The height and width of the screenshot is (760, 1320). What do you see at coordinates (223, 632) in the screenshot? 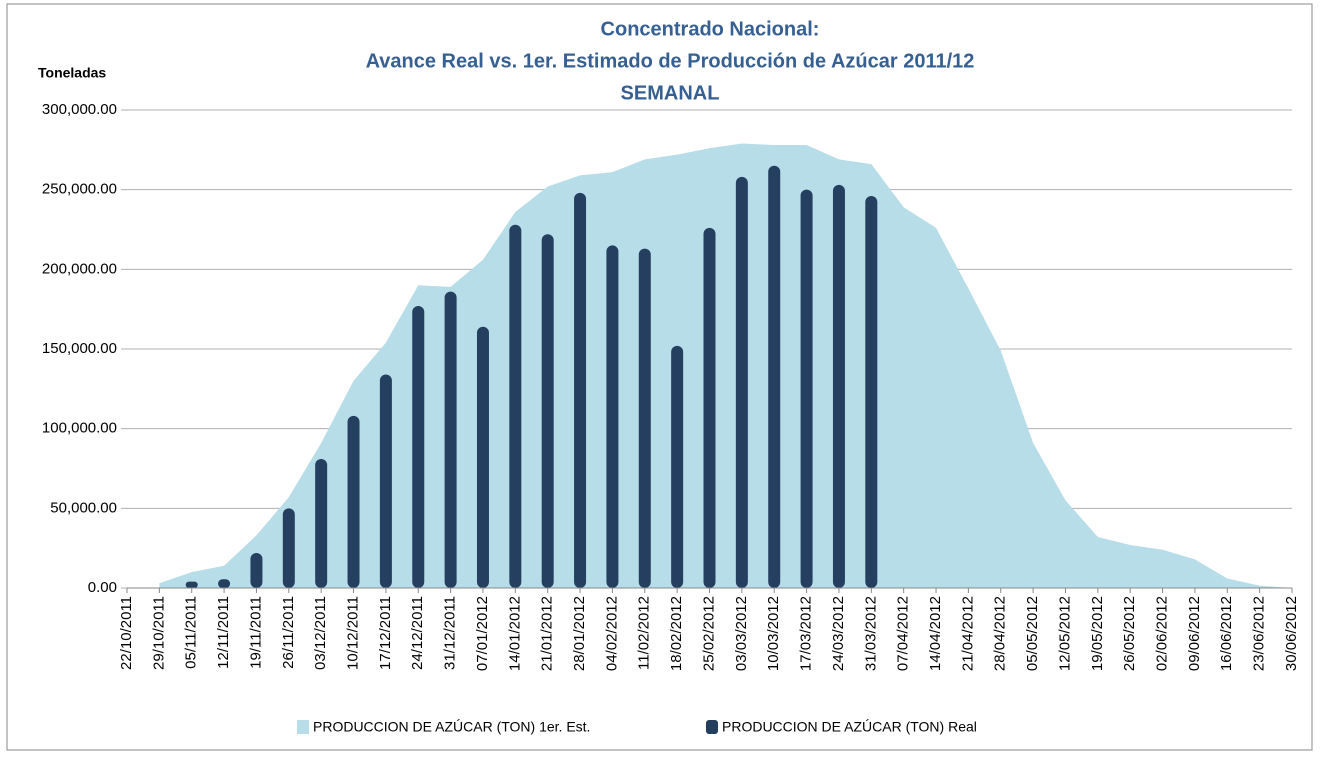
I see `x-tick-label: 12/11/2011` at bounding box center [223, 632].